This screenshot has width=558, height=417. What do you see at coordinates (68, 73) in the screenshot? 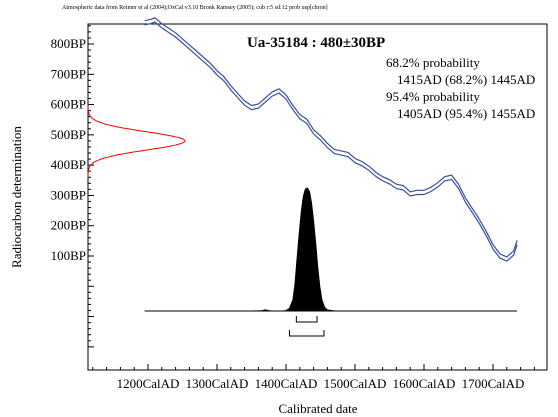
I see `y-tick-label: 700BP` at bounding box center [68, 73].